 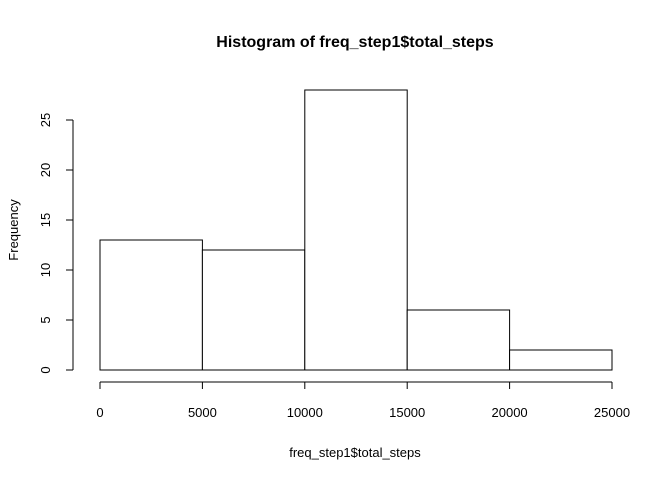 What do you see at coordinates (45, 319) in the screenshot?
I see `y-tick-label: 5` at bounding box center [45, 319].